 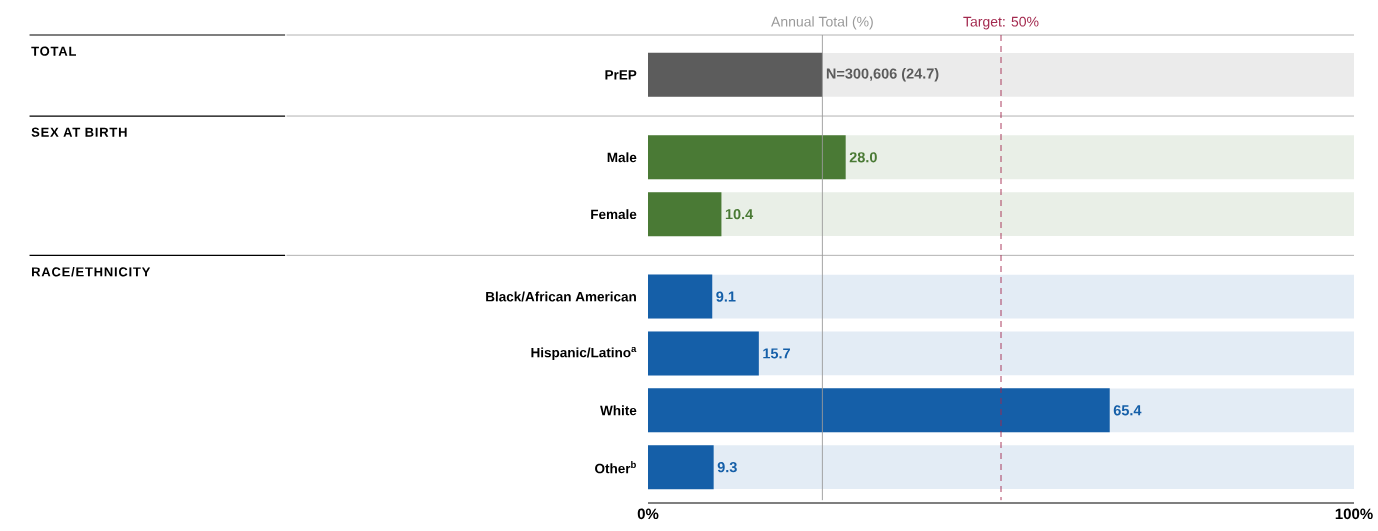 I want to click on y-tick-label: PrEP, so click(x=621, y=75).